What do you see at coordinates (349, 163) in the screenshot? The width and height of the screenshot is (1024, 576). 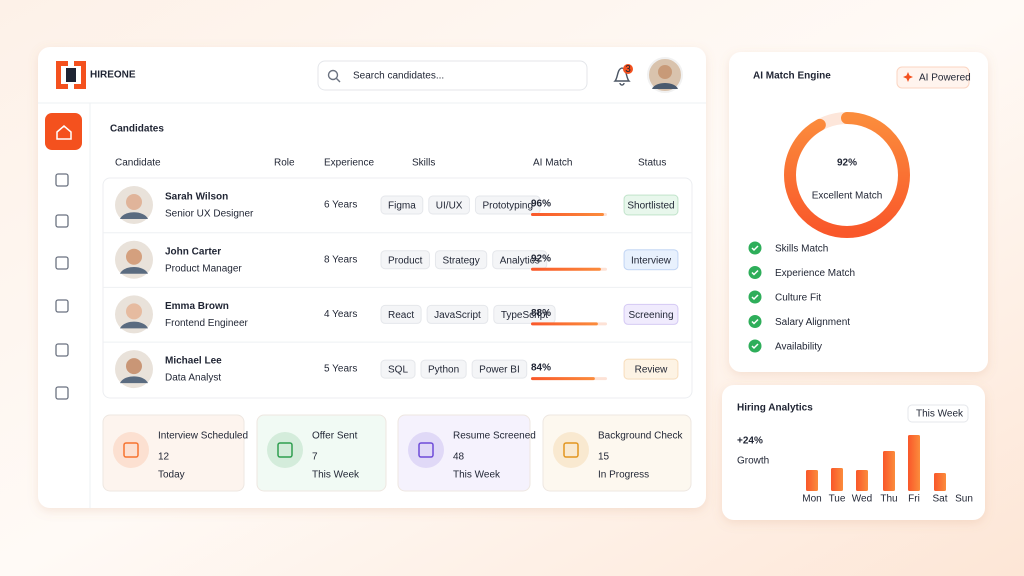 I see `column-header: Experience` at bounding box center [349, 163].